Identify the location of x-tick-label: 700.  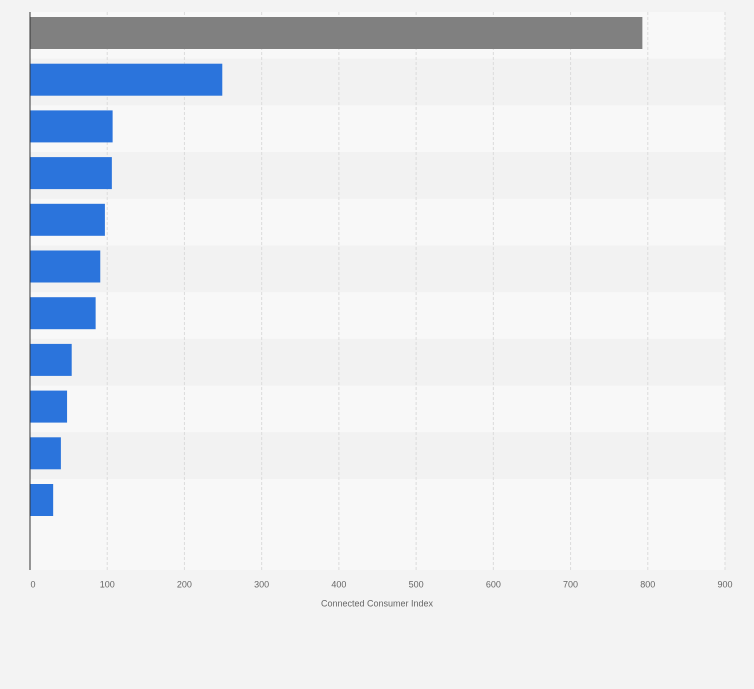
(570, 584).